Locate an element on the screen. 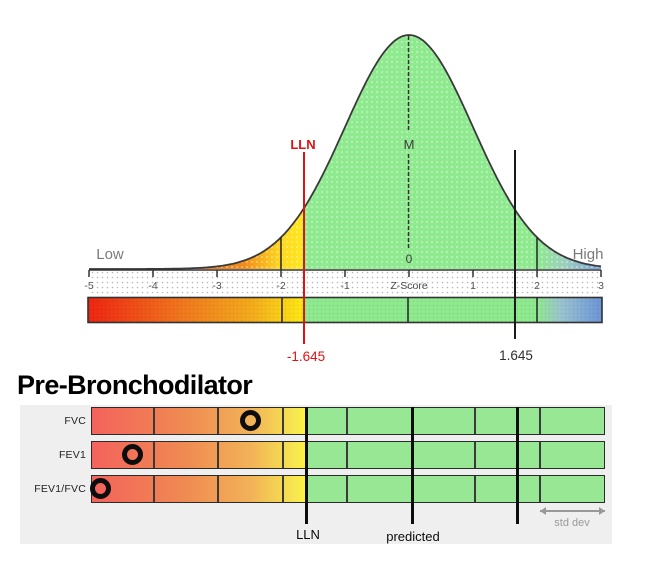  fev1-fvc-measurement-marker is located at coordinates (101, 488).